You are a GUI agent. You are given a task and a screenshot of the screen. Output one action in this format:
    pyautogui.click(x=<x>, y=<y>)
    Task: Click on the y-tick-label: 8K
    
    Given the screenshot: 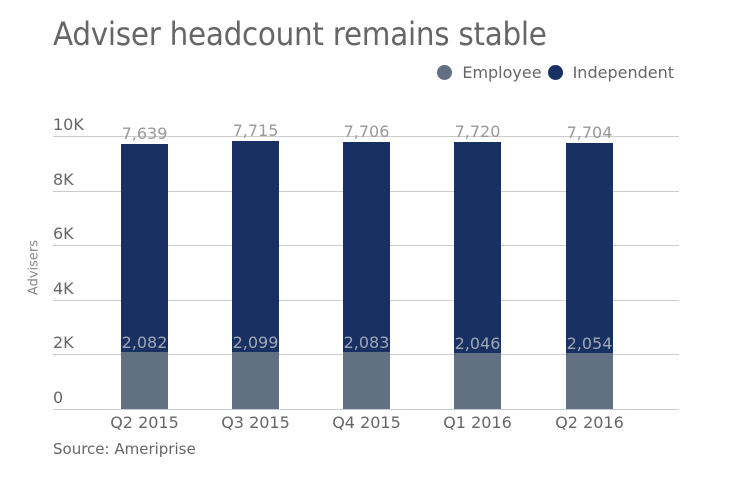 What is the action you would take?
    pyautogui.click(x=63, y=179)
    